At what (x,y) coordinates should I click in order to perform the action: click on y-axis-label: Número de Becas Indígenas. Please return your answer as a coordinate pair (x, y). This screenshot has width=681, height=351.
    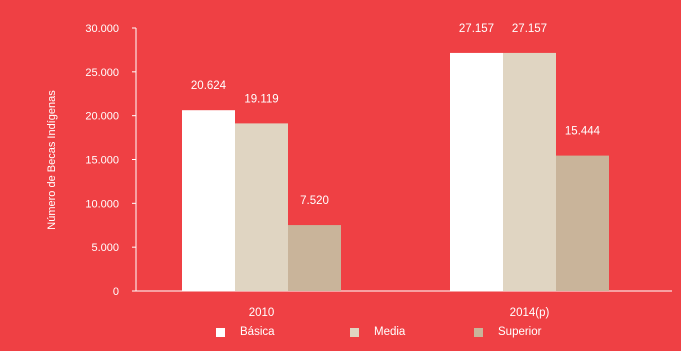
    Looking at the image, I should click on (52, 160).